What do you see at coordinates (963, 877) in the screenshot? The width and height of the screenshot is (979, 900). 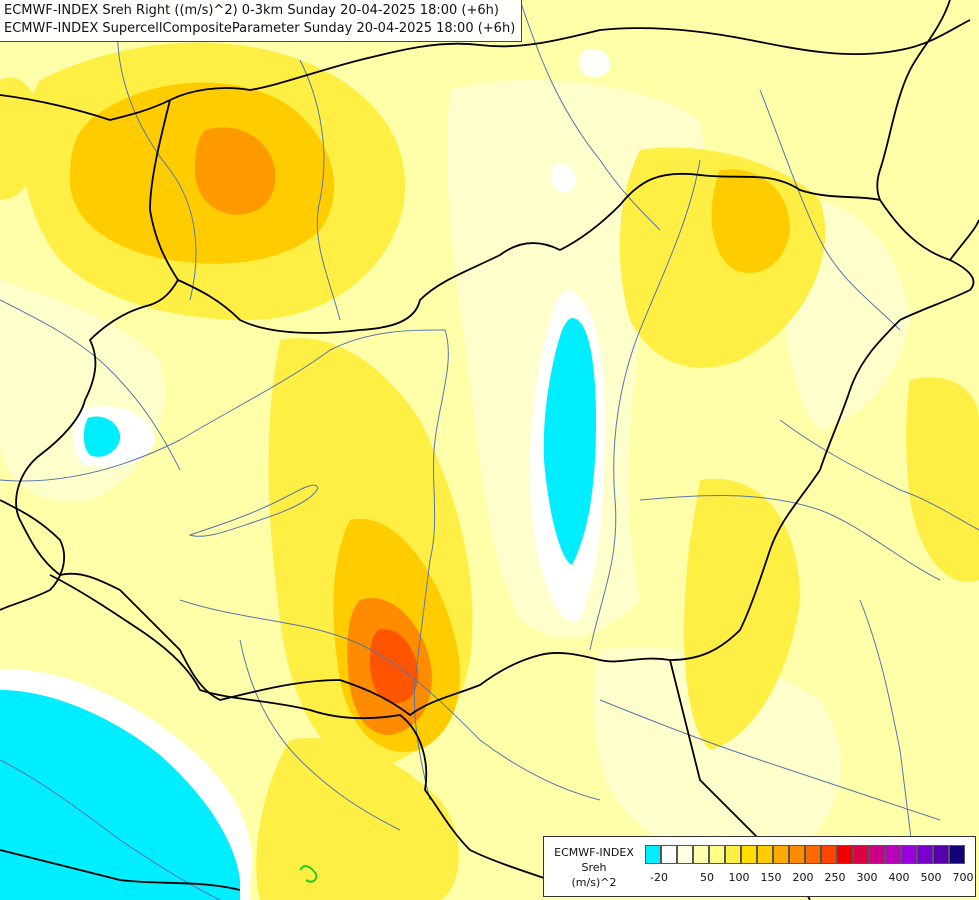 I see `legend-label: 700` at bounding box center [963, 877].